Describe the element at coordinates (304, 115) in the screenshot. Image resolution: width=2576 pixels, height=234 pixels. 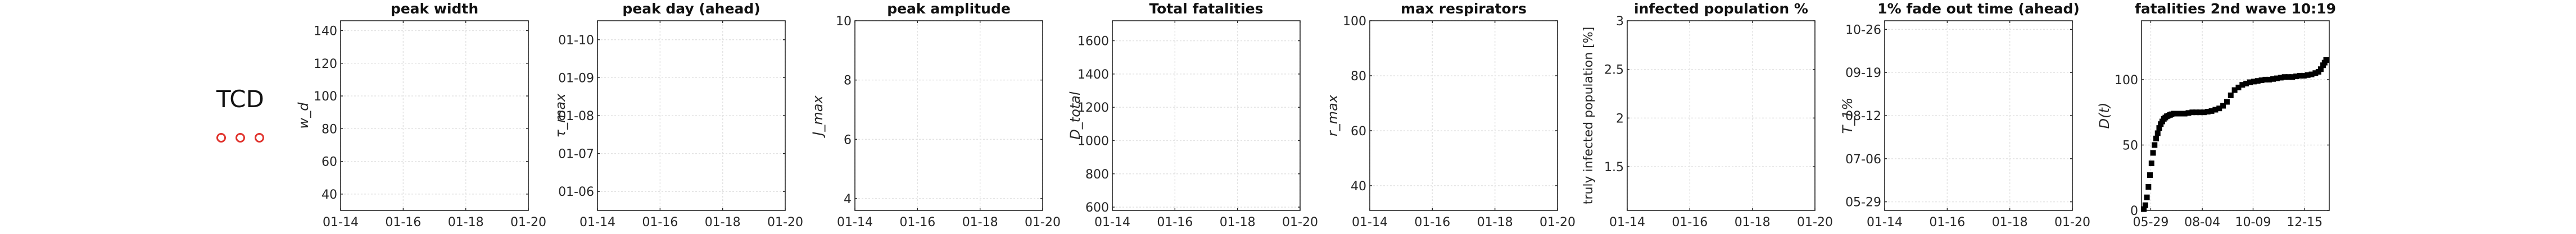
I see `y-axis-label: w_d` at that location.